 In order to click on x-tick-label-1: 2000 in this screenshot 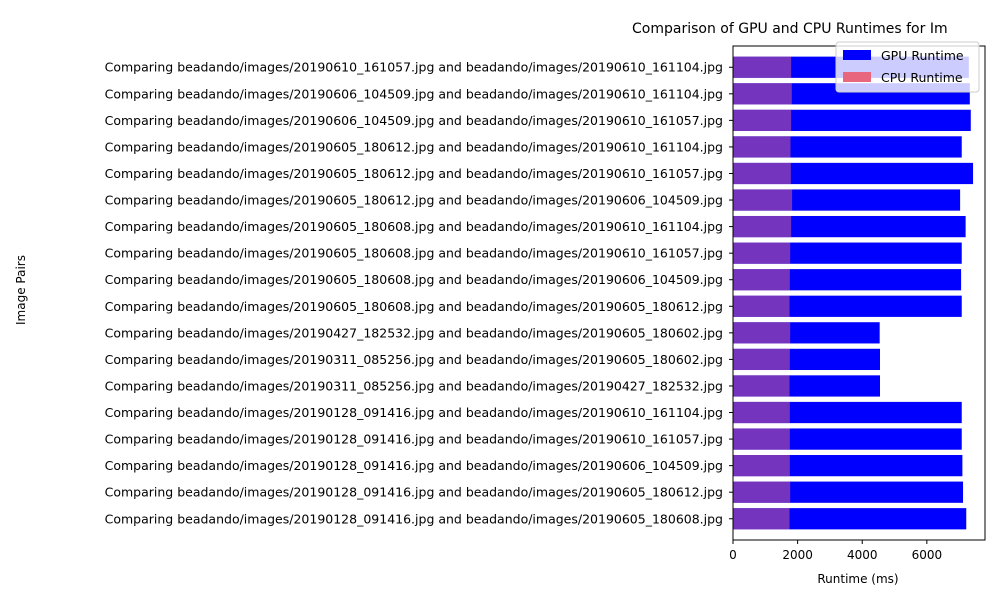, I will do `click(797, 555)`.